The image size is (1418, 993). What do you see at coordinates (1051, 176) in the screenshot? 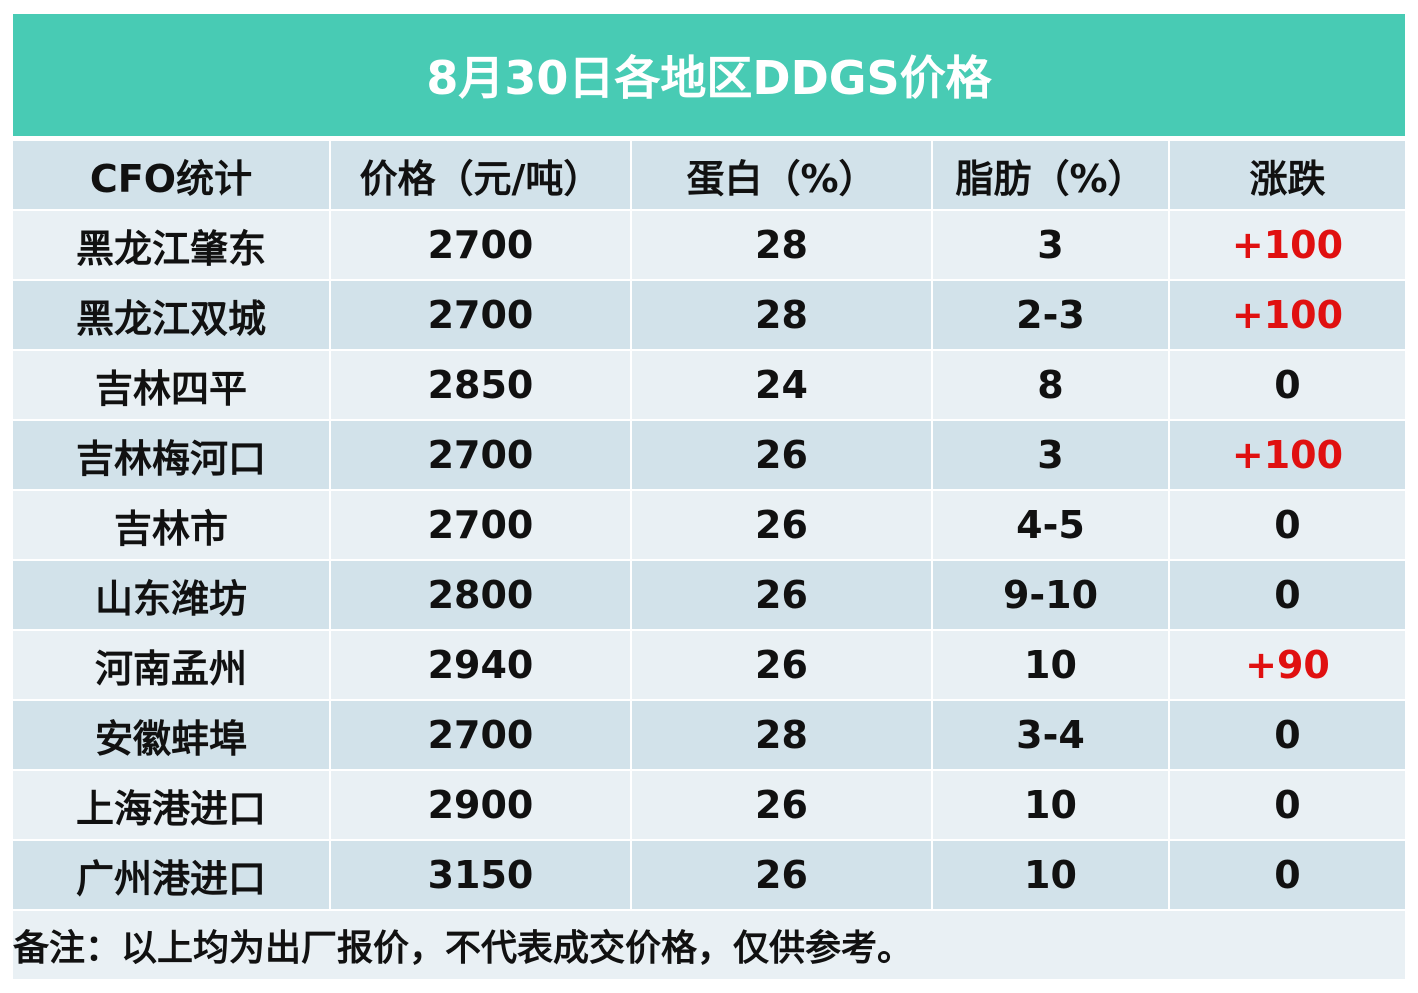
I see `column-header-fat: 脂肪（%）` at bounding box center [1051, 176].